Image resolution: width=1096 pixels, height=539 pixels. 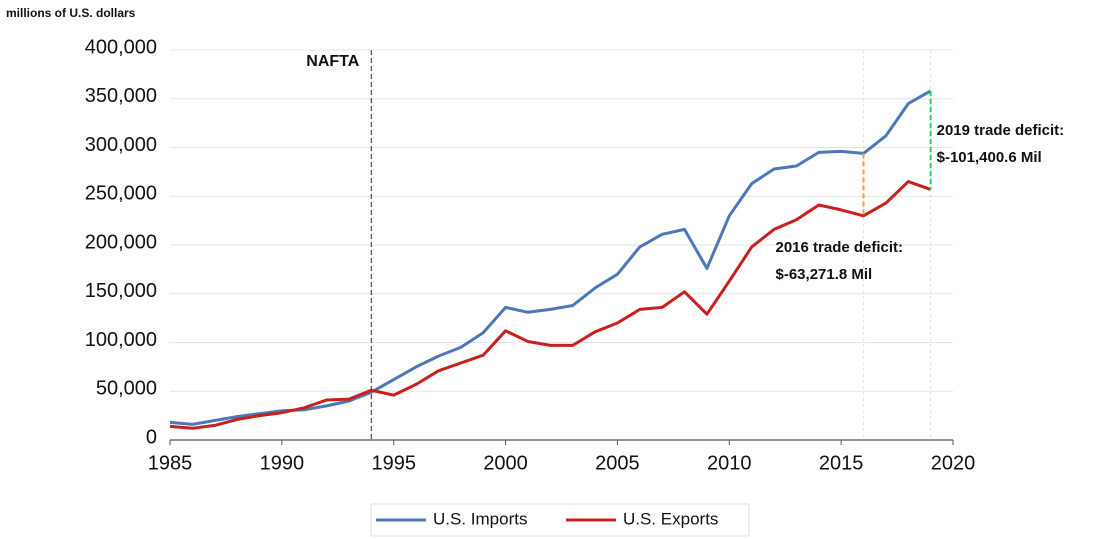 I want to click on legend-label: U.S. Exports, so click(x=670, y=518).